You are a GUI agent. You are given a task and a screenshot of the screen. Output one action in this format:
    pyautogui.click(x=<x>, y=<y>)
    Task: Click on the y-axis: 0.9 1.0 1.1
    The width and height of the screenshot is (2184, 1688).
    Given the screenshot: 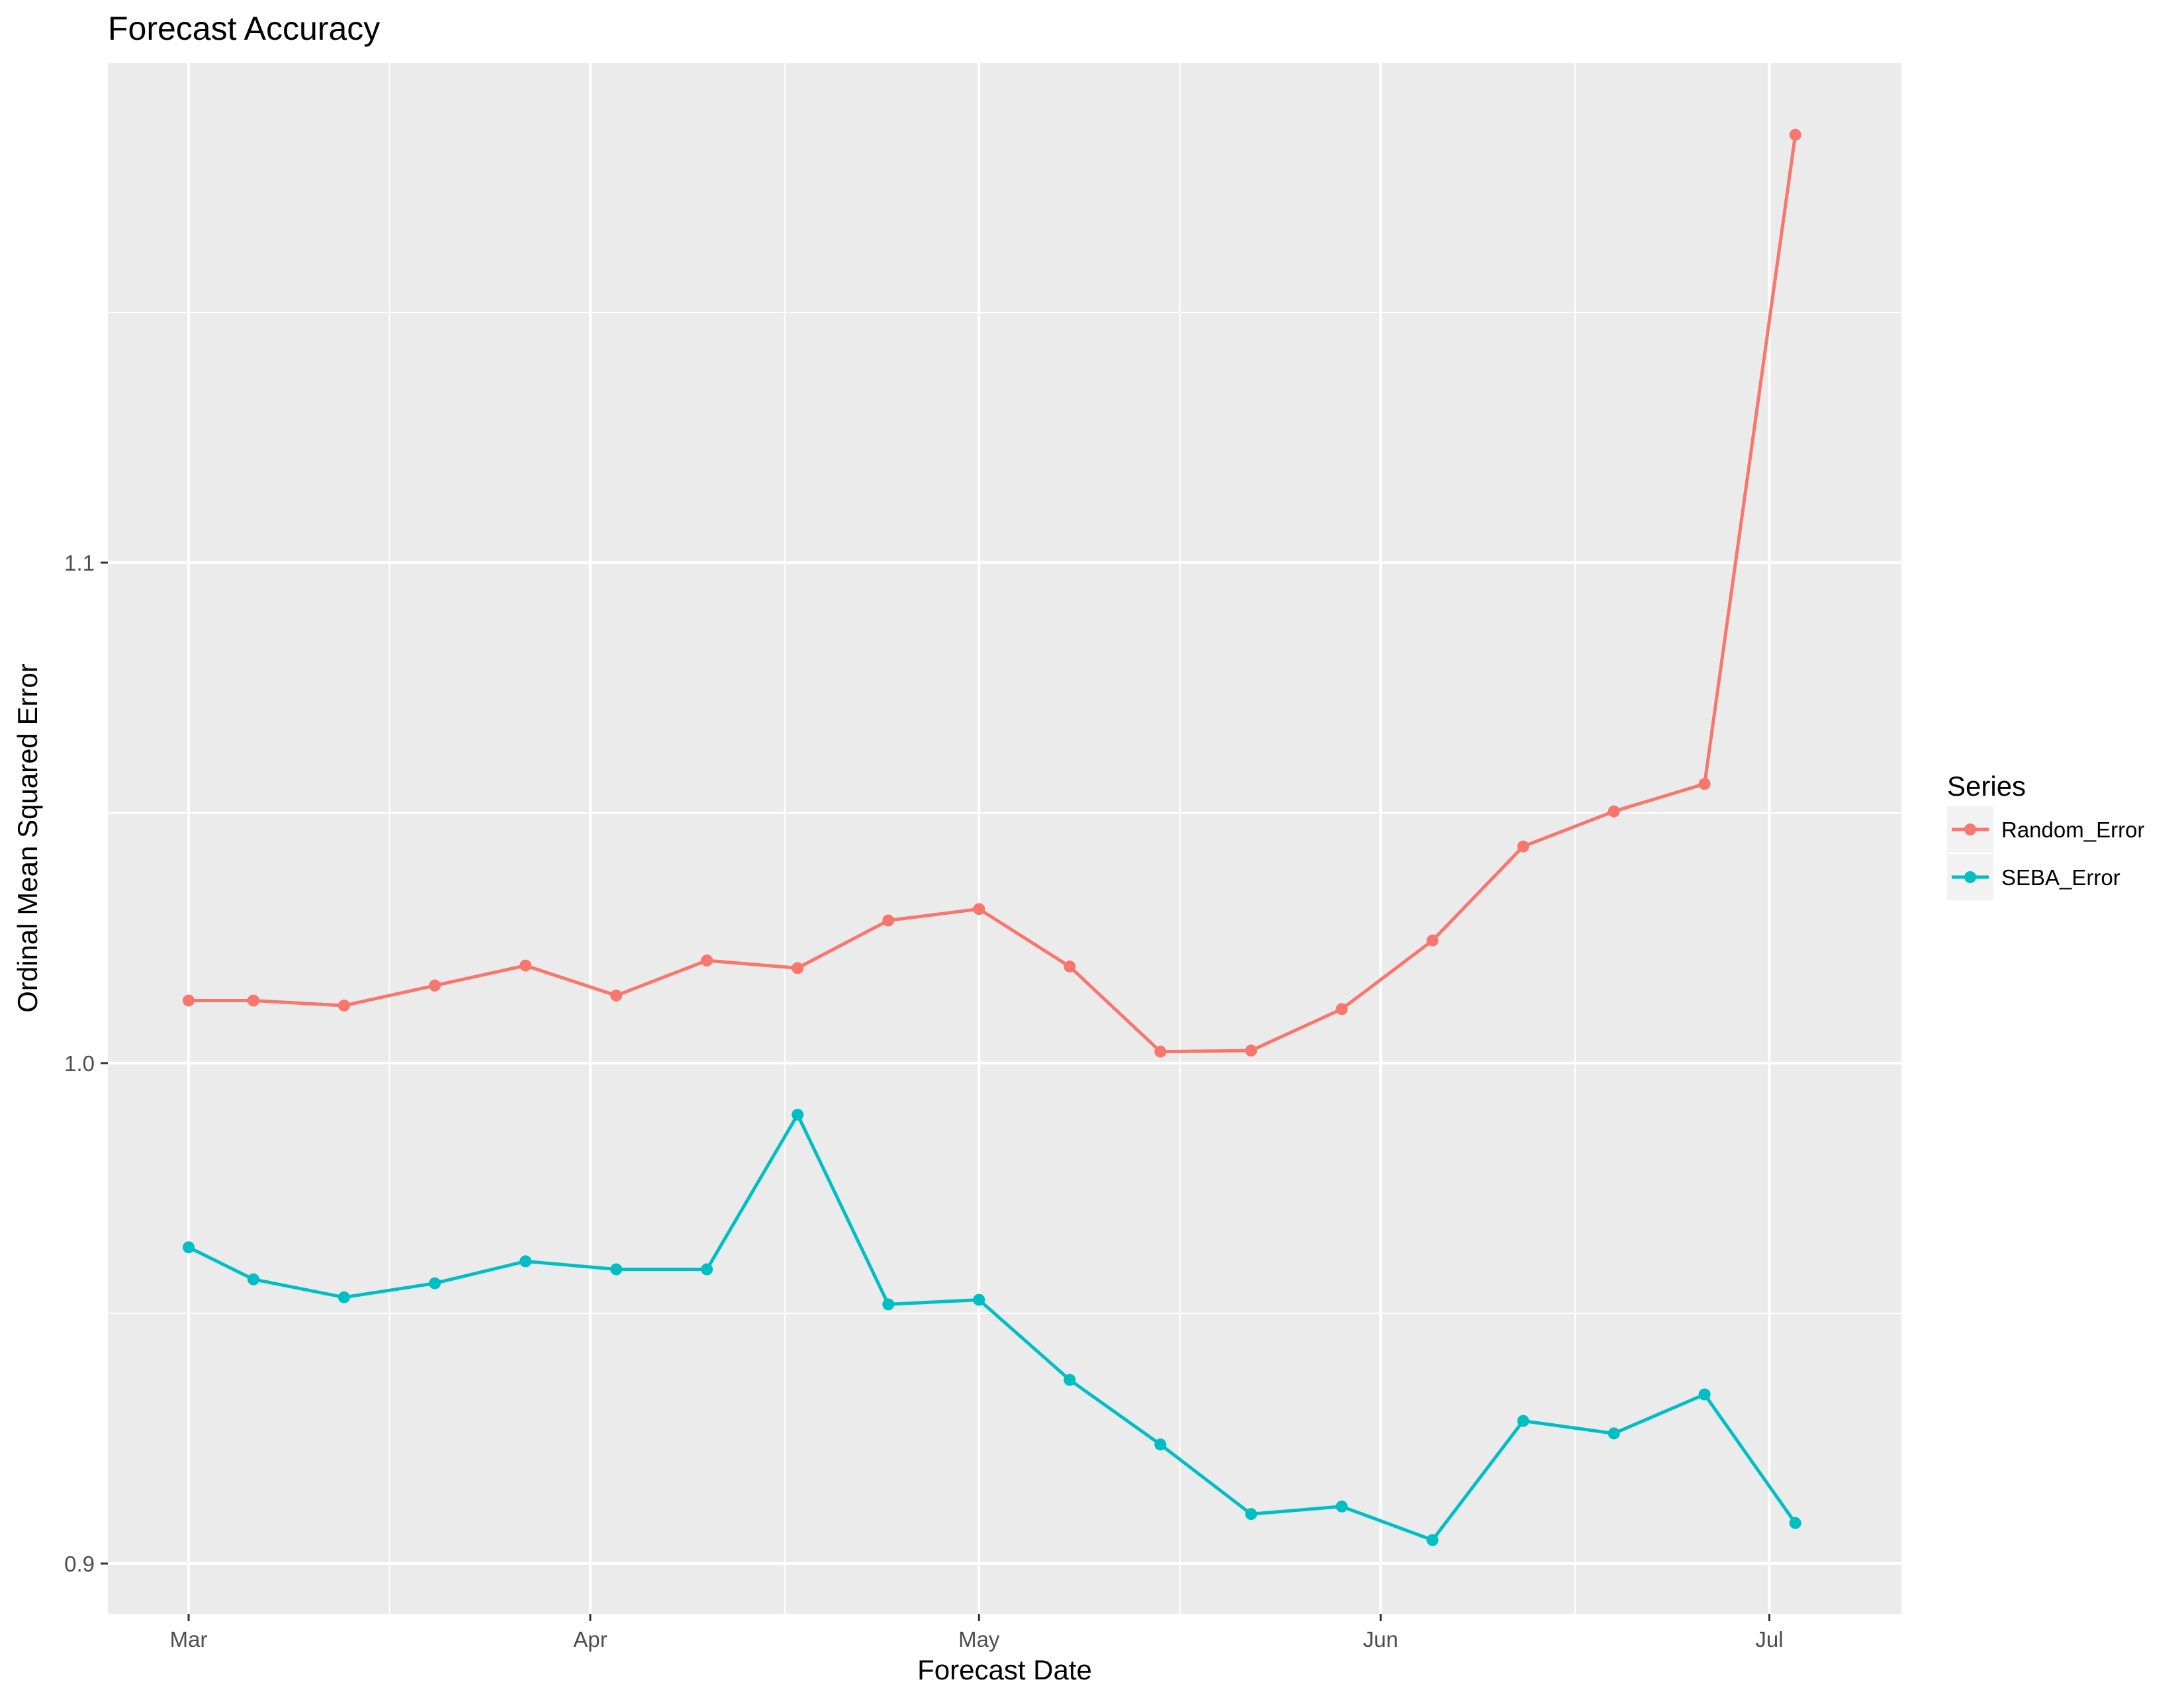 What is the action you would take?
    pyautogui.click(x=86, y=1063)
    